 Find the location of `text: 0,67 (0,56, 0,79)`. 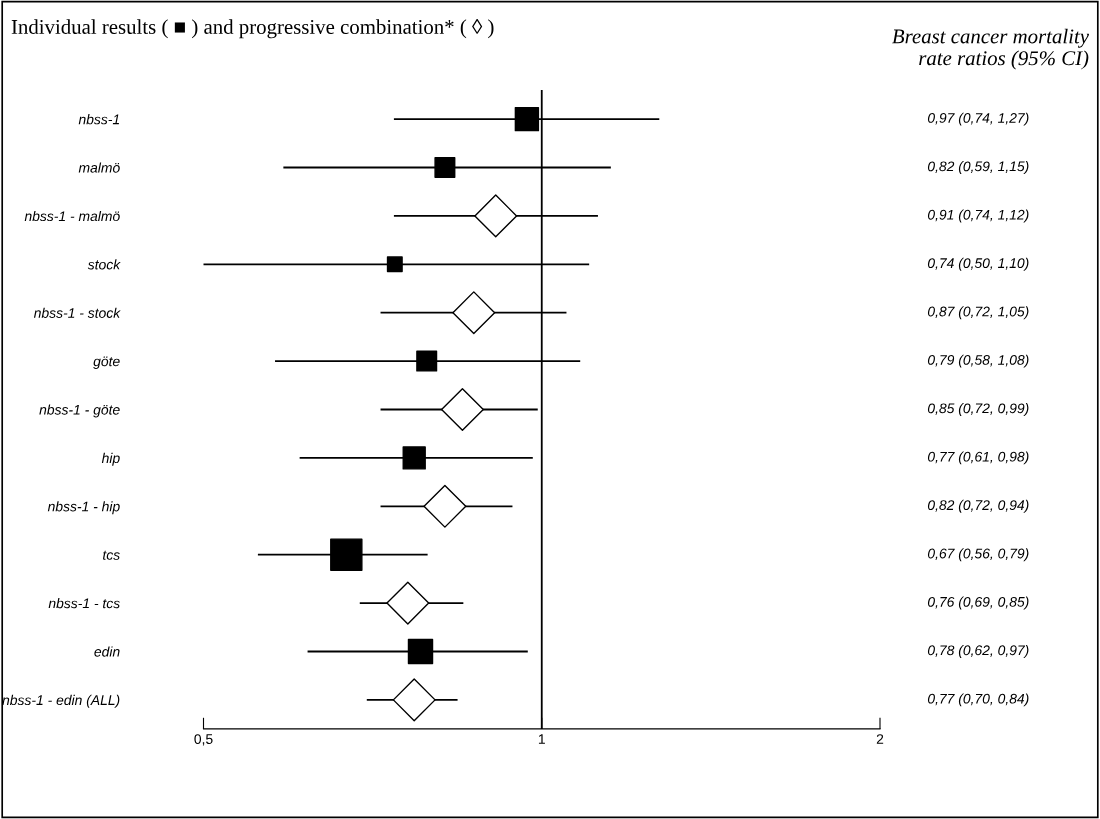

text: 0,67 (0,56, 0,79) is located at coordinates (978, 555).